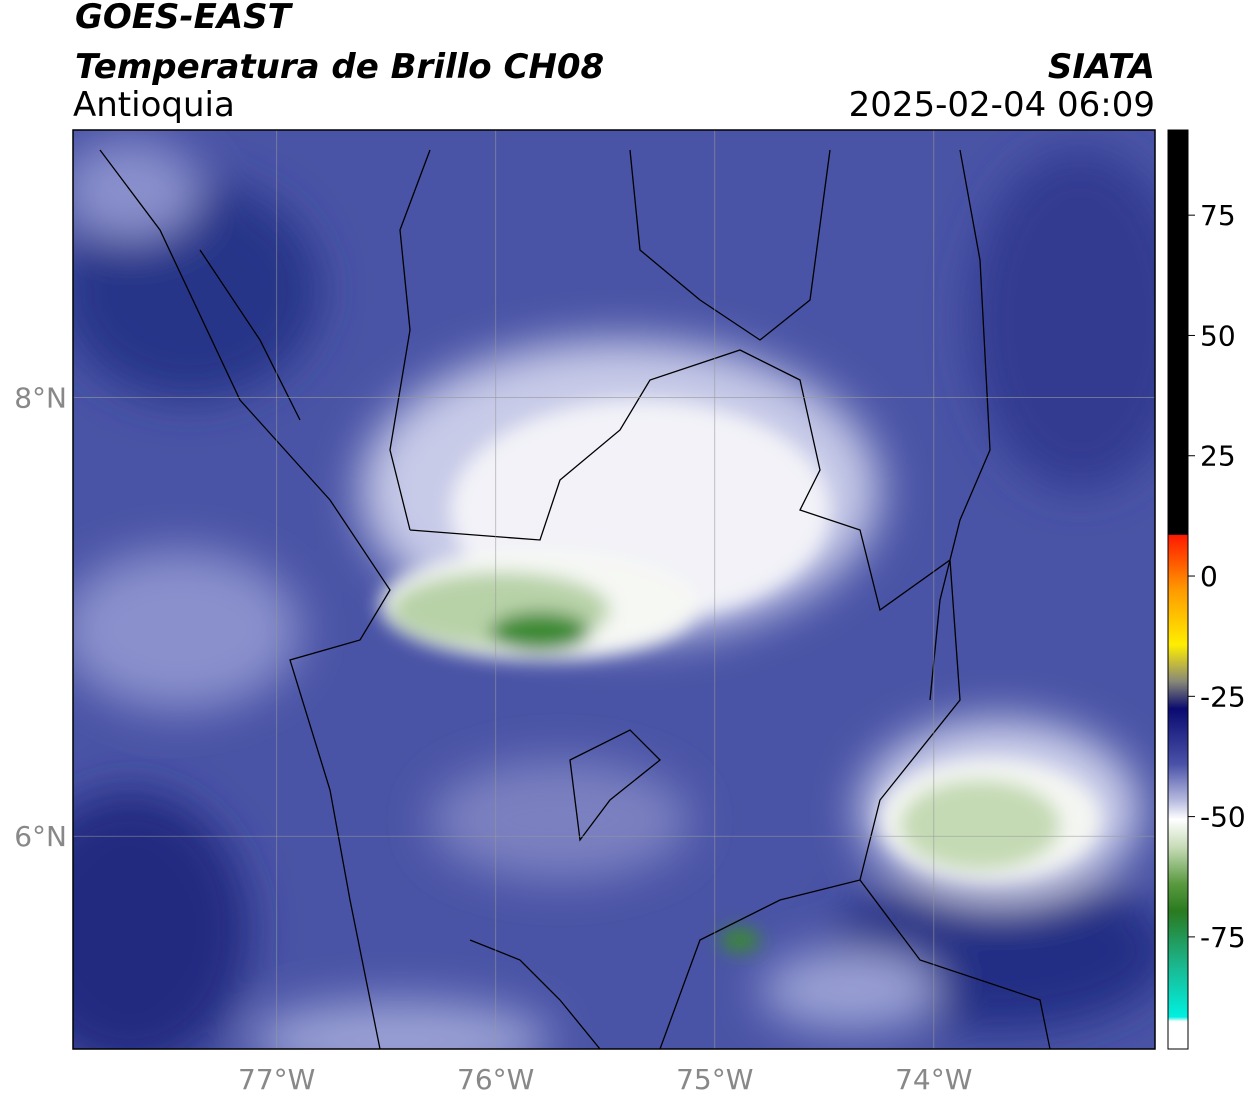 Image resolution: width=1252 pixels, height=1103 pixels. I want to click on title: GOES-EAST, so click(184, 18).